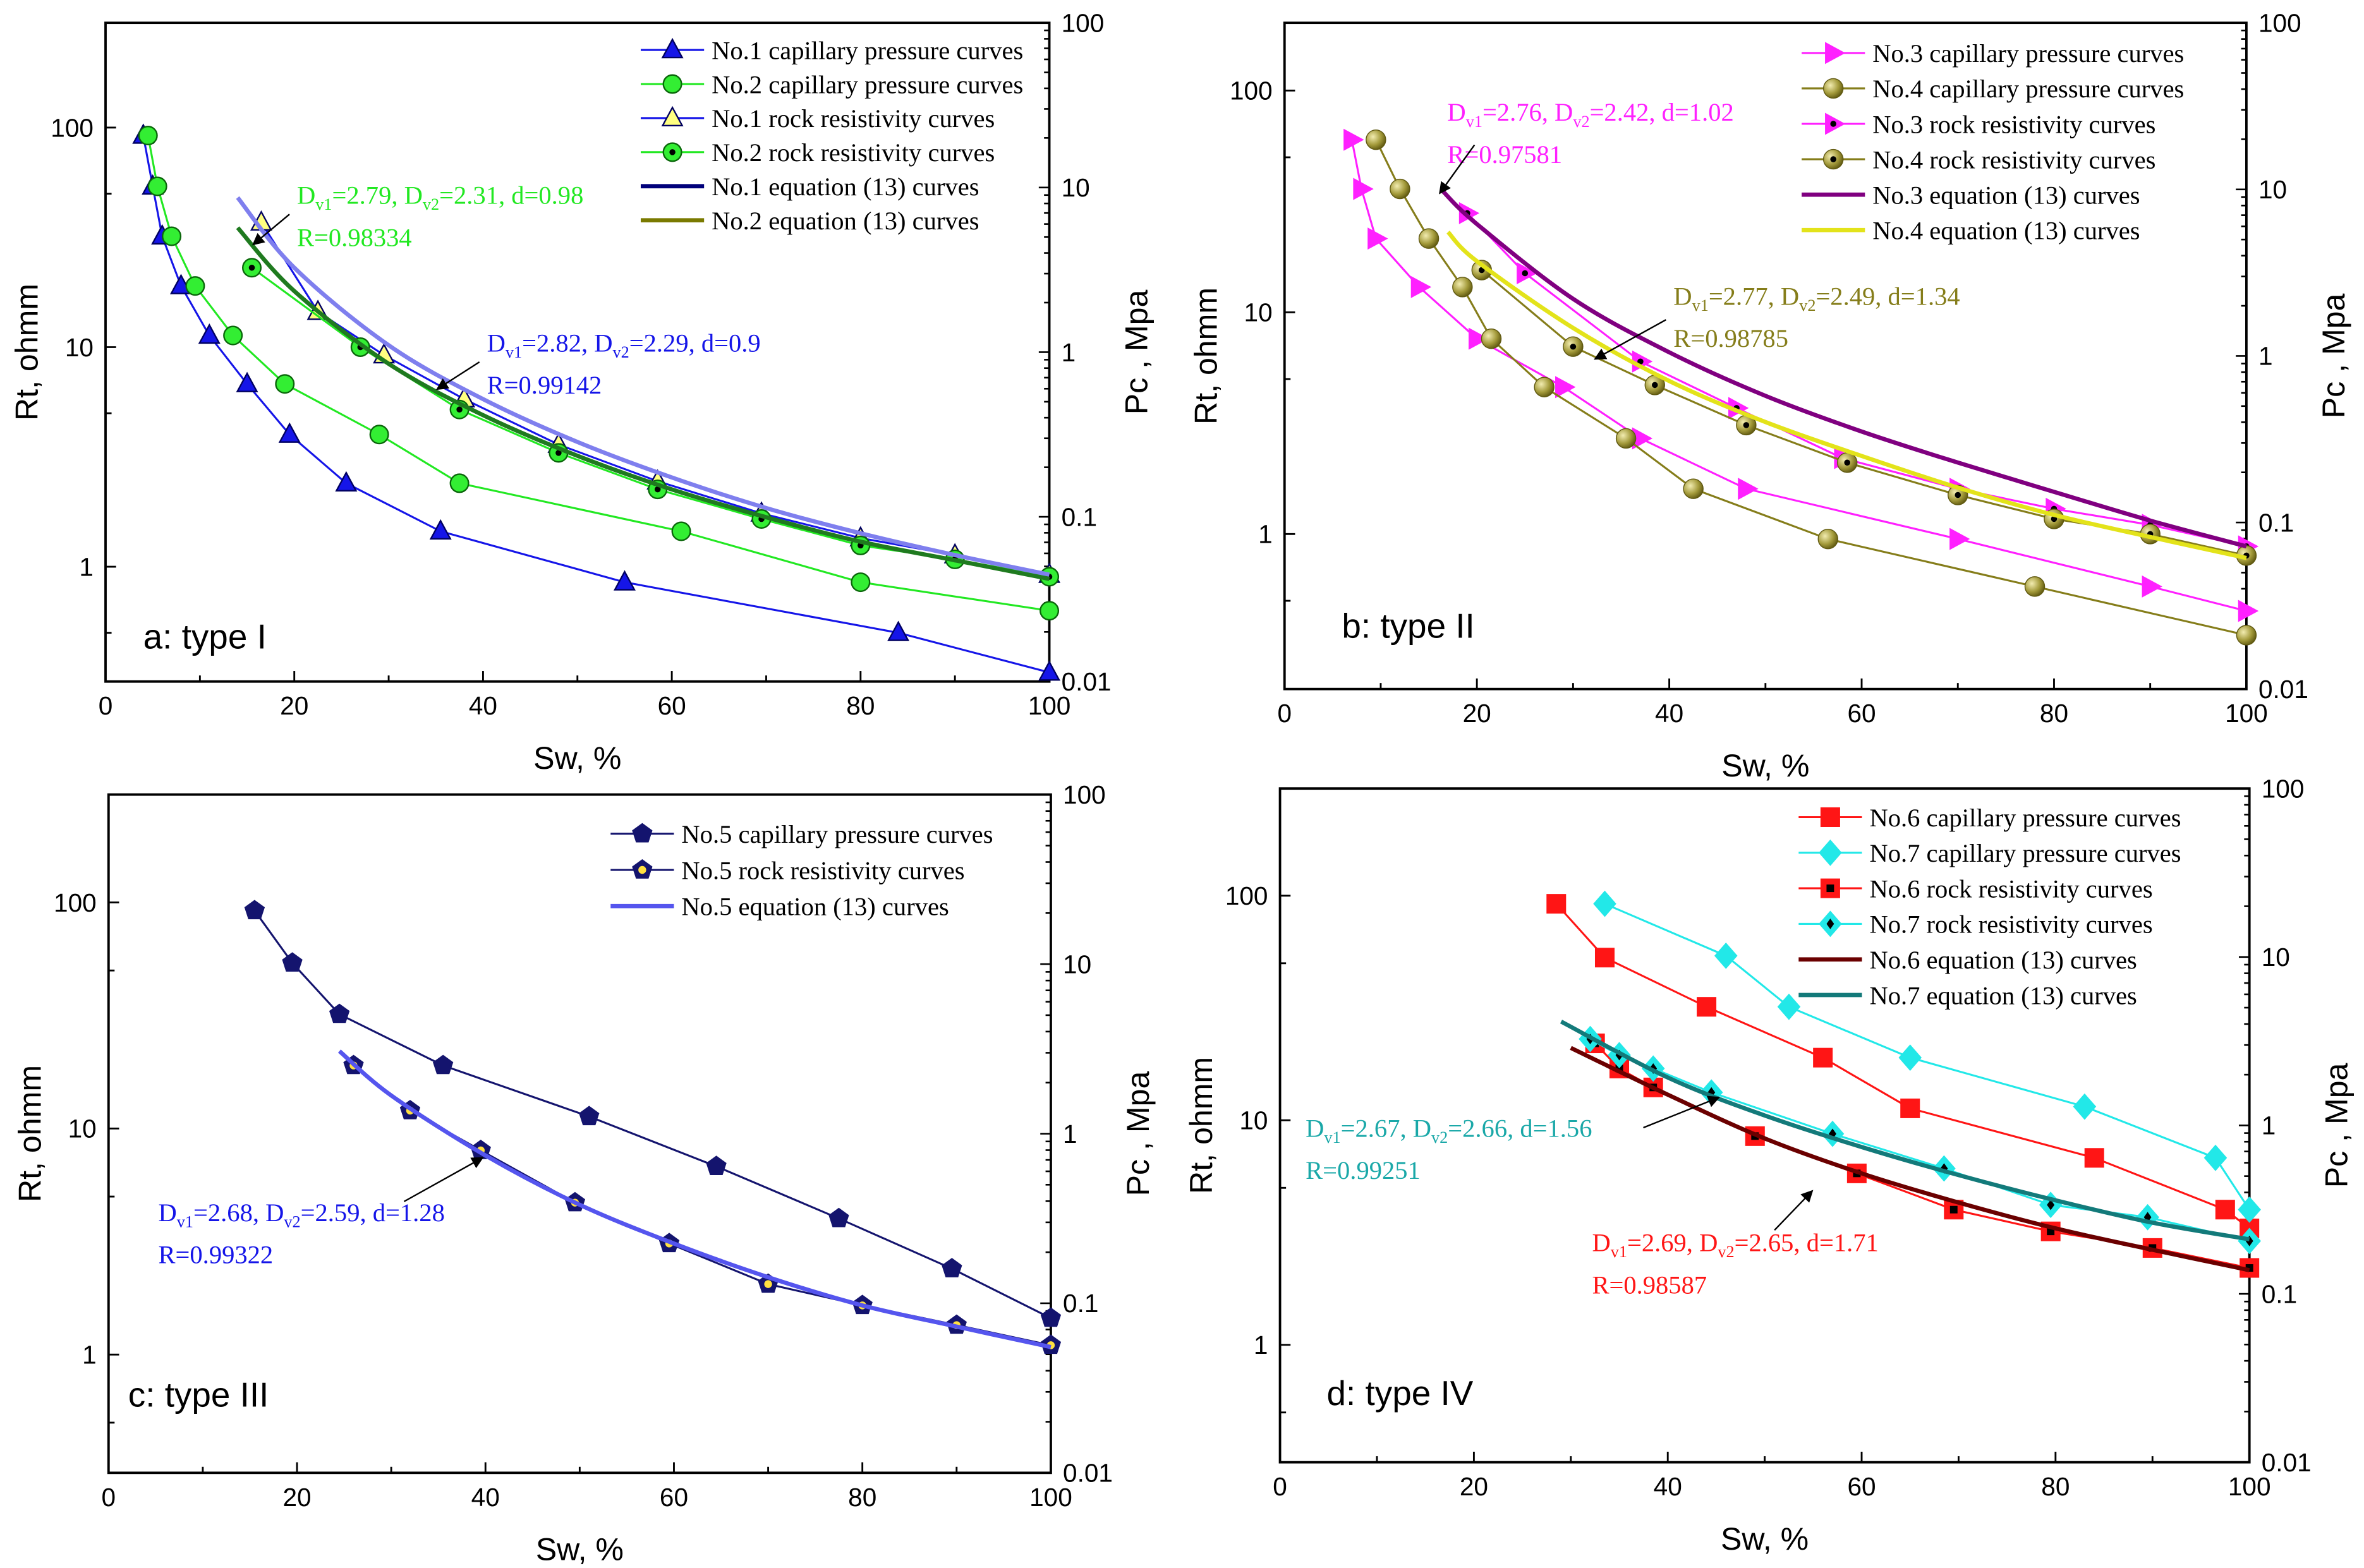  I want to click on fit-annotation: Dv1=2.82, Dv2=2.29, d=0.9 R=0.99142, so click(598, 364).